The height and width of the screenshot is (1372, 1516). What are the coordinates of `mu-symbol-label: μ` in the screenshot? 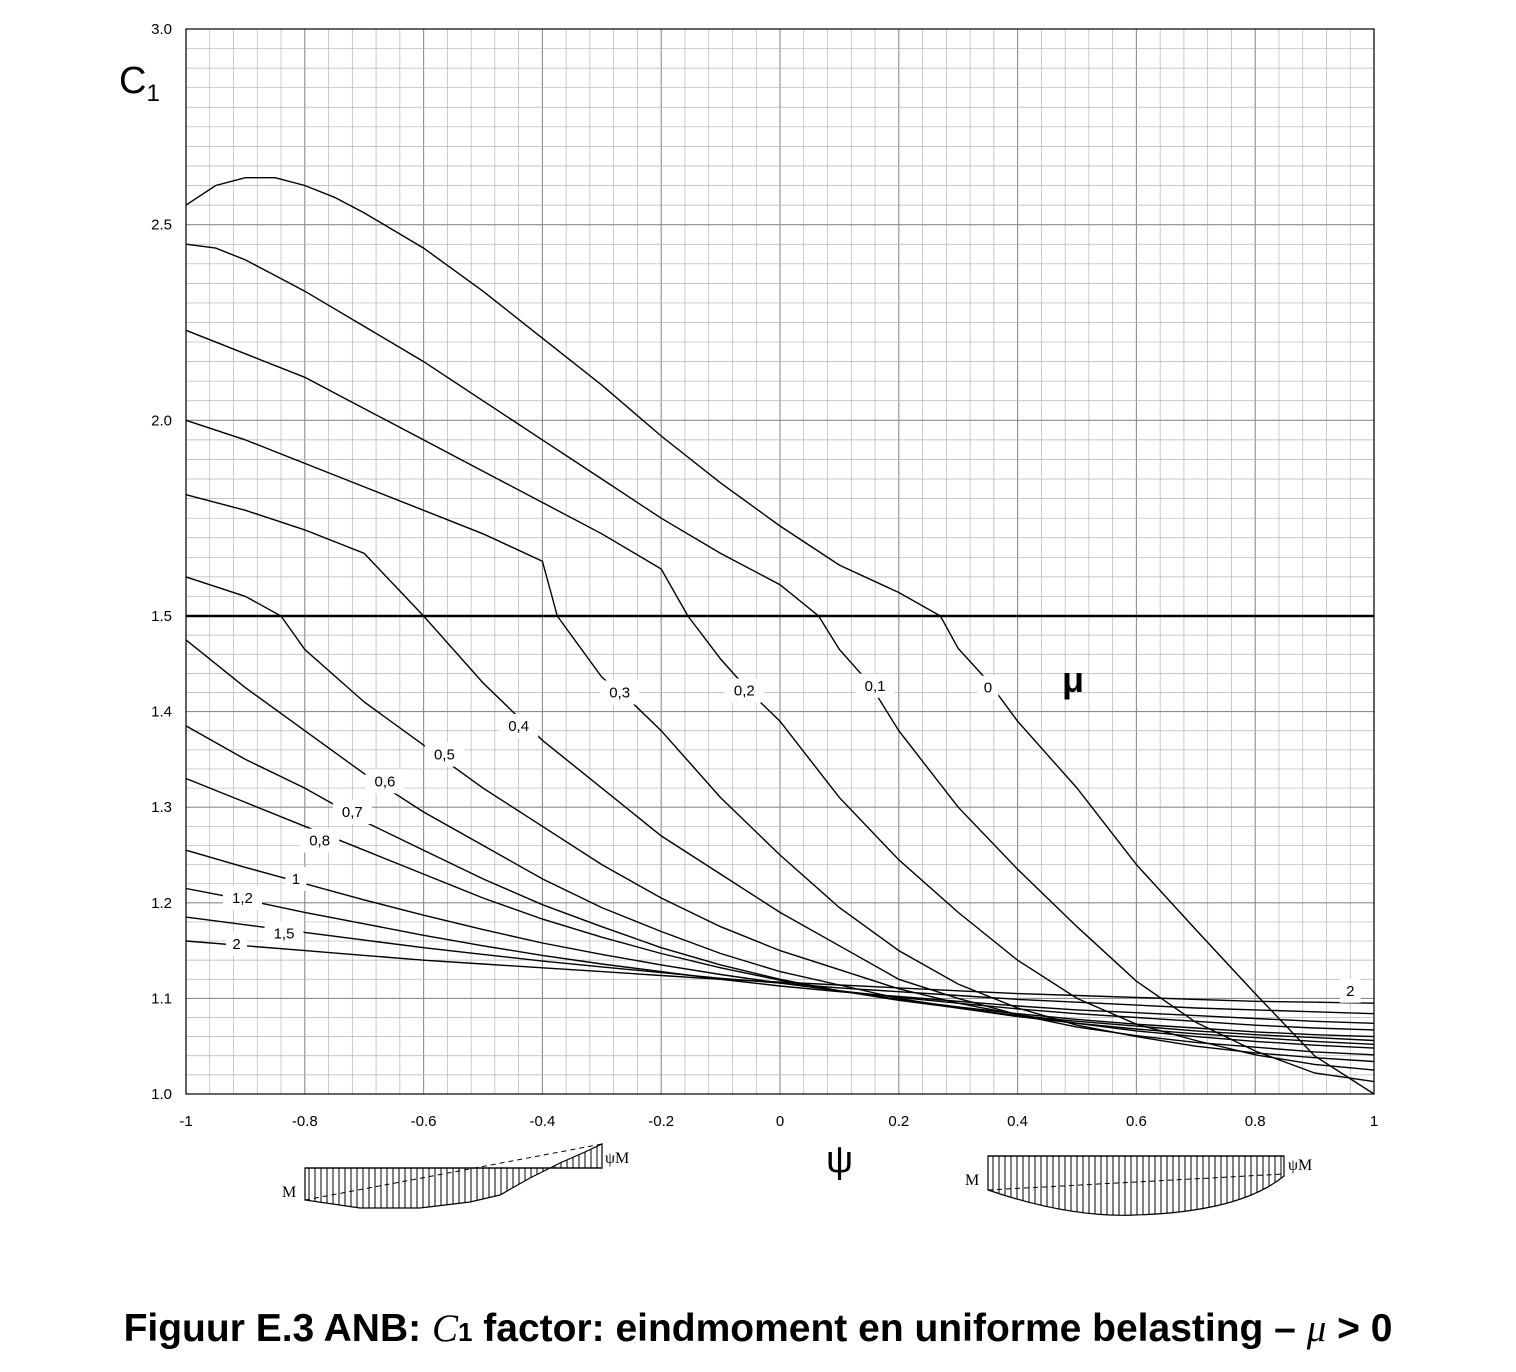 It's located at (1073, 679).